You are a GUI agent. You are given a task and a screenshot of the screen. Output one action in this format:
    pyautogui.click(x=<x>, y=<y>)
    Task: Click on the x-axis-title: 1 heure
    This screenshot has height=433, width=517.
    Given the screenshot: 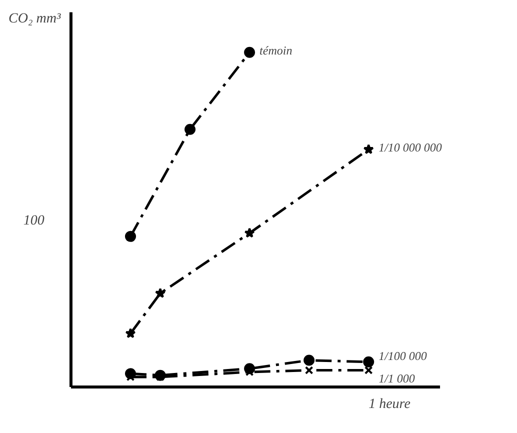 What is the action you would take?
    pyautogui.click(x=389, y=404)
    